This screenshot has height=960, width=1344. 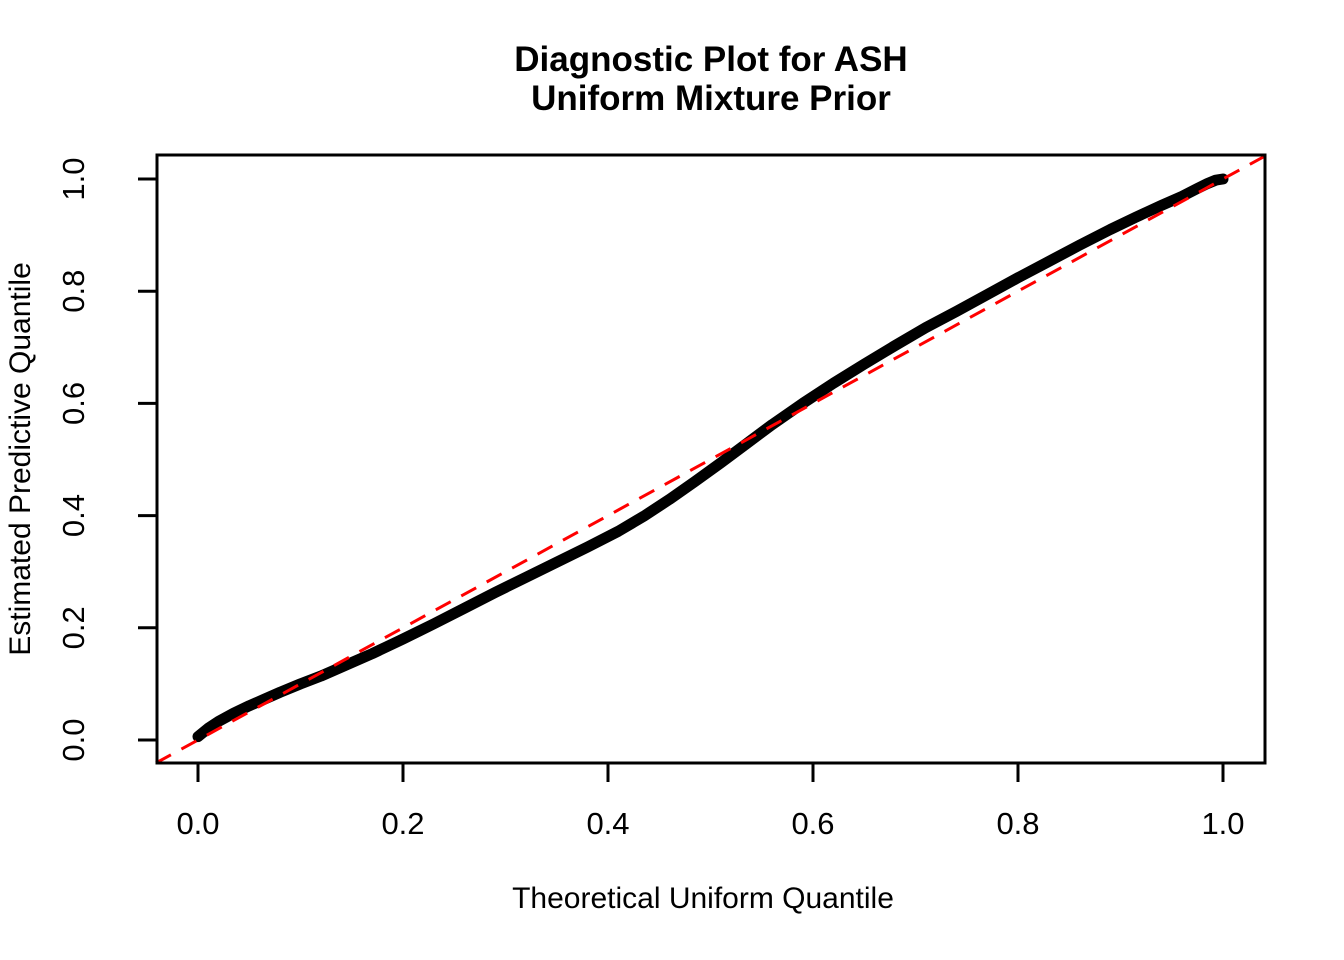 What do you see at coordinates (711, 59) in the screenshot?
I see `plot-title-line1: Diagnostic Plot for ASH` at bounding box center [711, 59].